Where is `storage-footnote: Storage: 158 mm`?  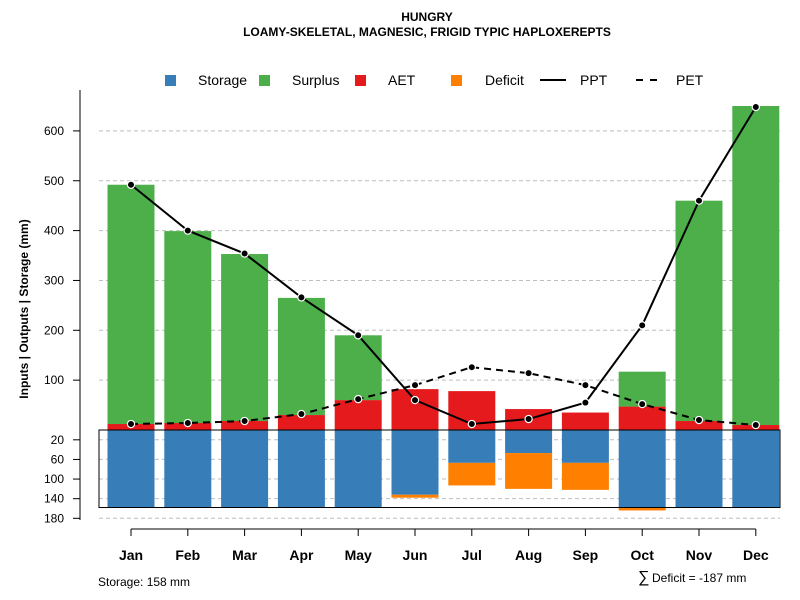 storage-footnote: Storage: 158 mm is located at coordinates (144, 582).